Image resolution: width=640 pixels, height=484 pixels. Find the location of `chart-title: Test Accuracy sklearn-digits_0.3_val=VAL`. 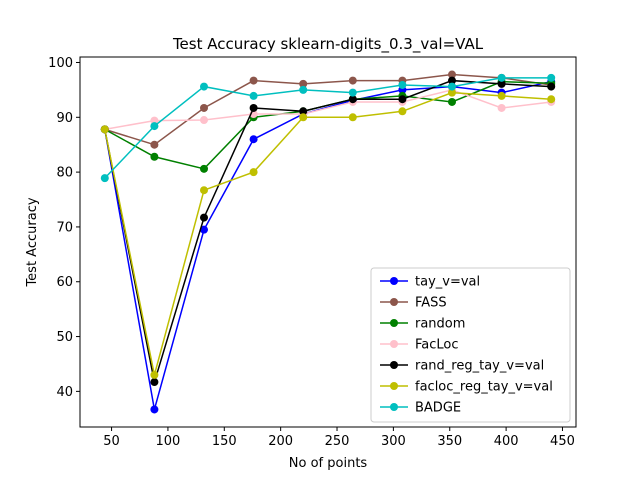

chart-title: Test Accuracy sklearn-digits_0.3_val=VAL is located at coordinates (328, 44).